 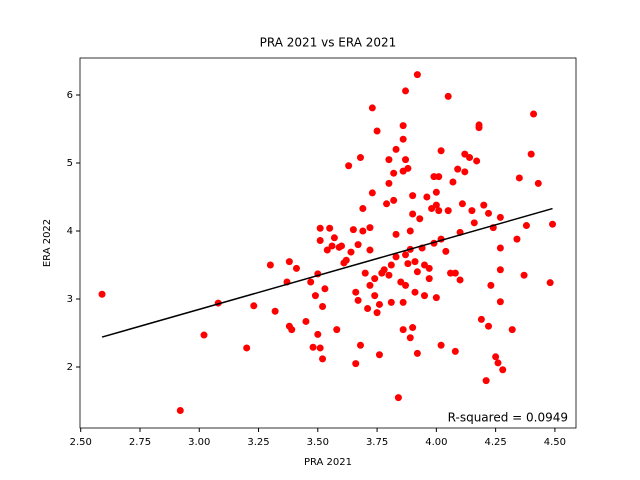 What do you see at coordinates (47, 243) in the screenshot?
I see `y-axis-label: ERA 2022` at bounding box center [47, 243].